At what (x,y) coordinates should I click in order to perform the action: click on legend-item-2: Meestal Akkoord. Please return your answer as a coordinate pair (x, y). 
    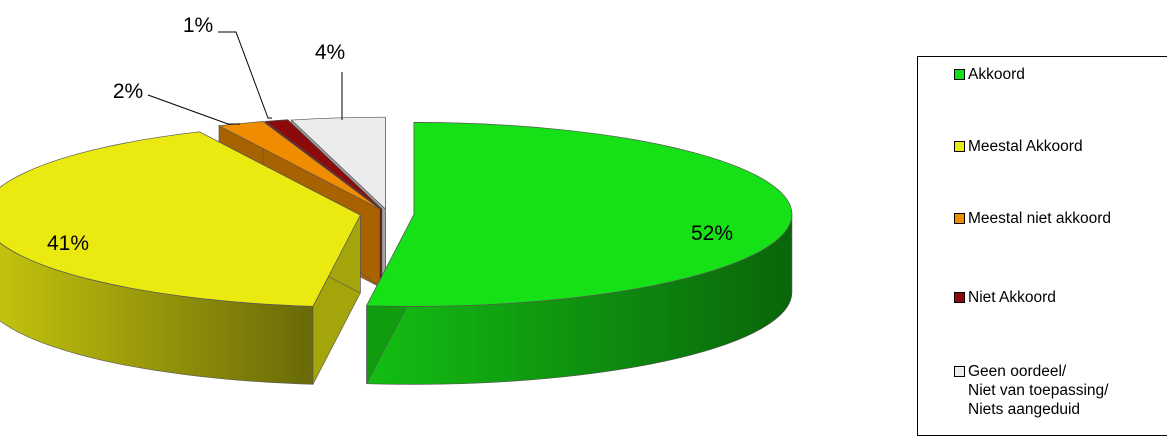
    Looking at the image, I should click on (1018, 146).